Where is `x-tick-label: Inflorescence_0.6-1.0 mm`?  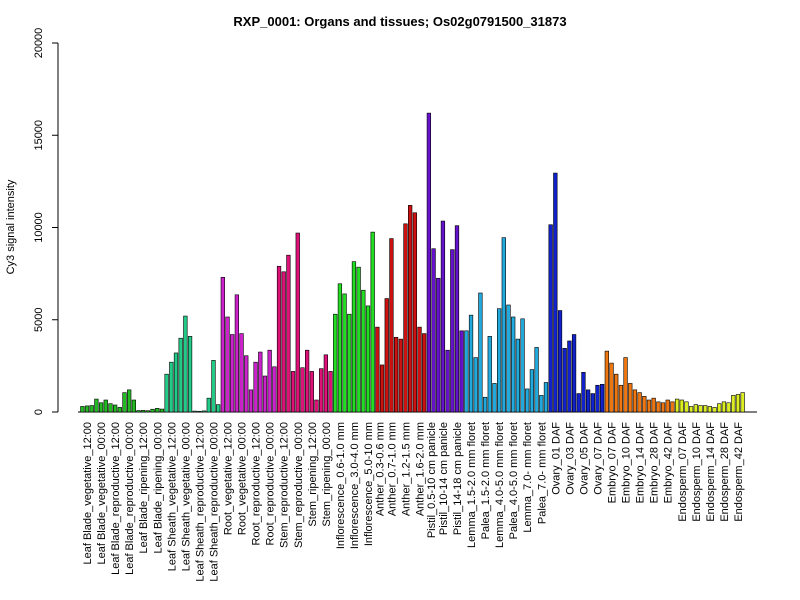 x-tick-label: Inflorescence_0.6-1.0 mm is located at coordinates (341, 485).